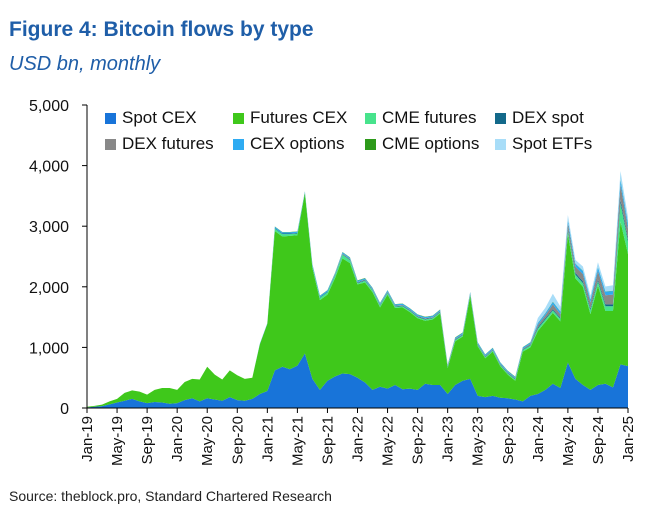 The height and width of the screenshot is (514, 669). Describe the element at coordinates (388, 441) in the screenshot. I see `x-tick-label: May-22` at that location.